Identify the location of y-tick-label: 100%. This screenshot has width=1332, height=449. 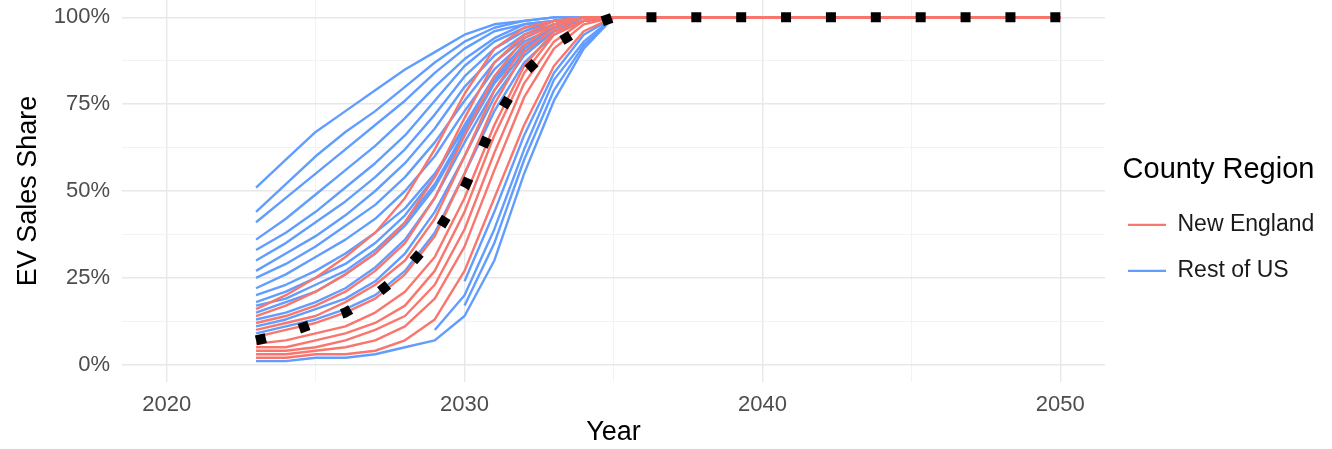
(81, 16).